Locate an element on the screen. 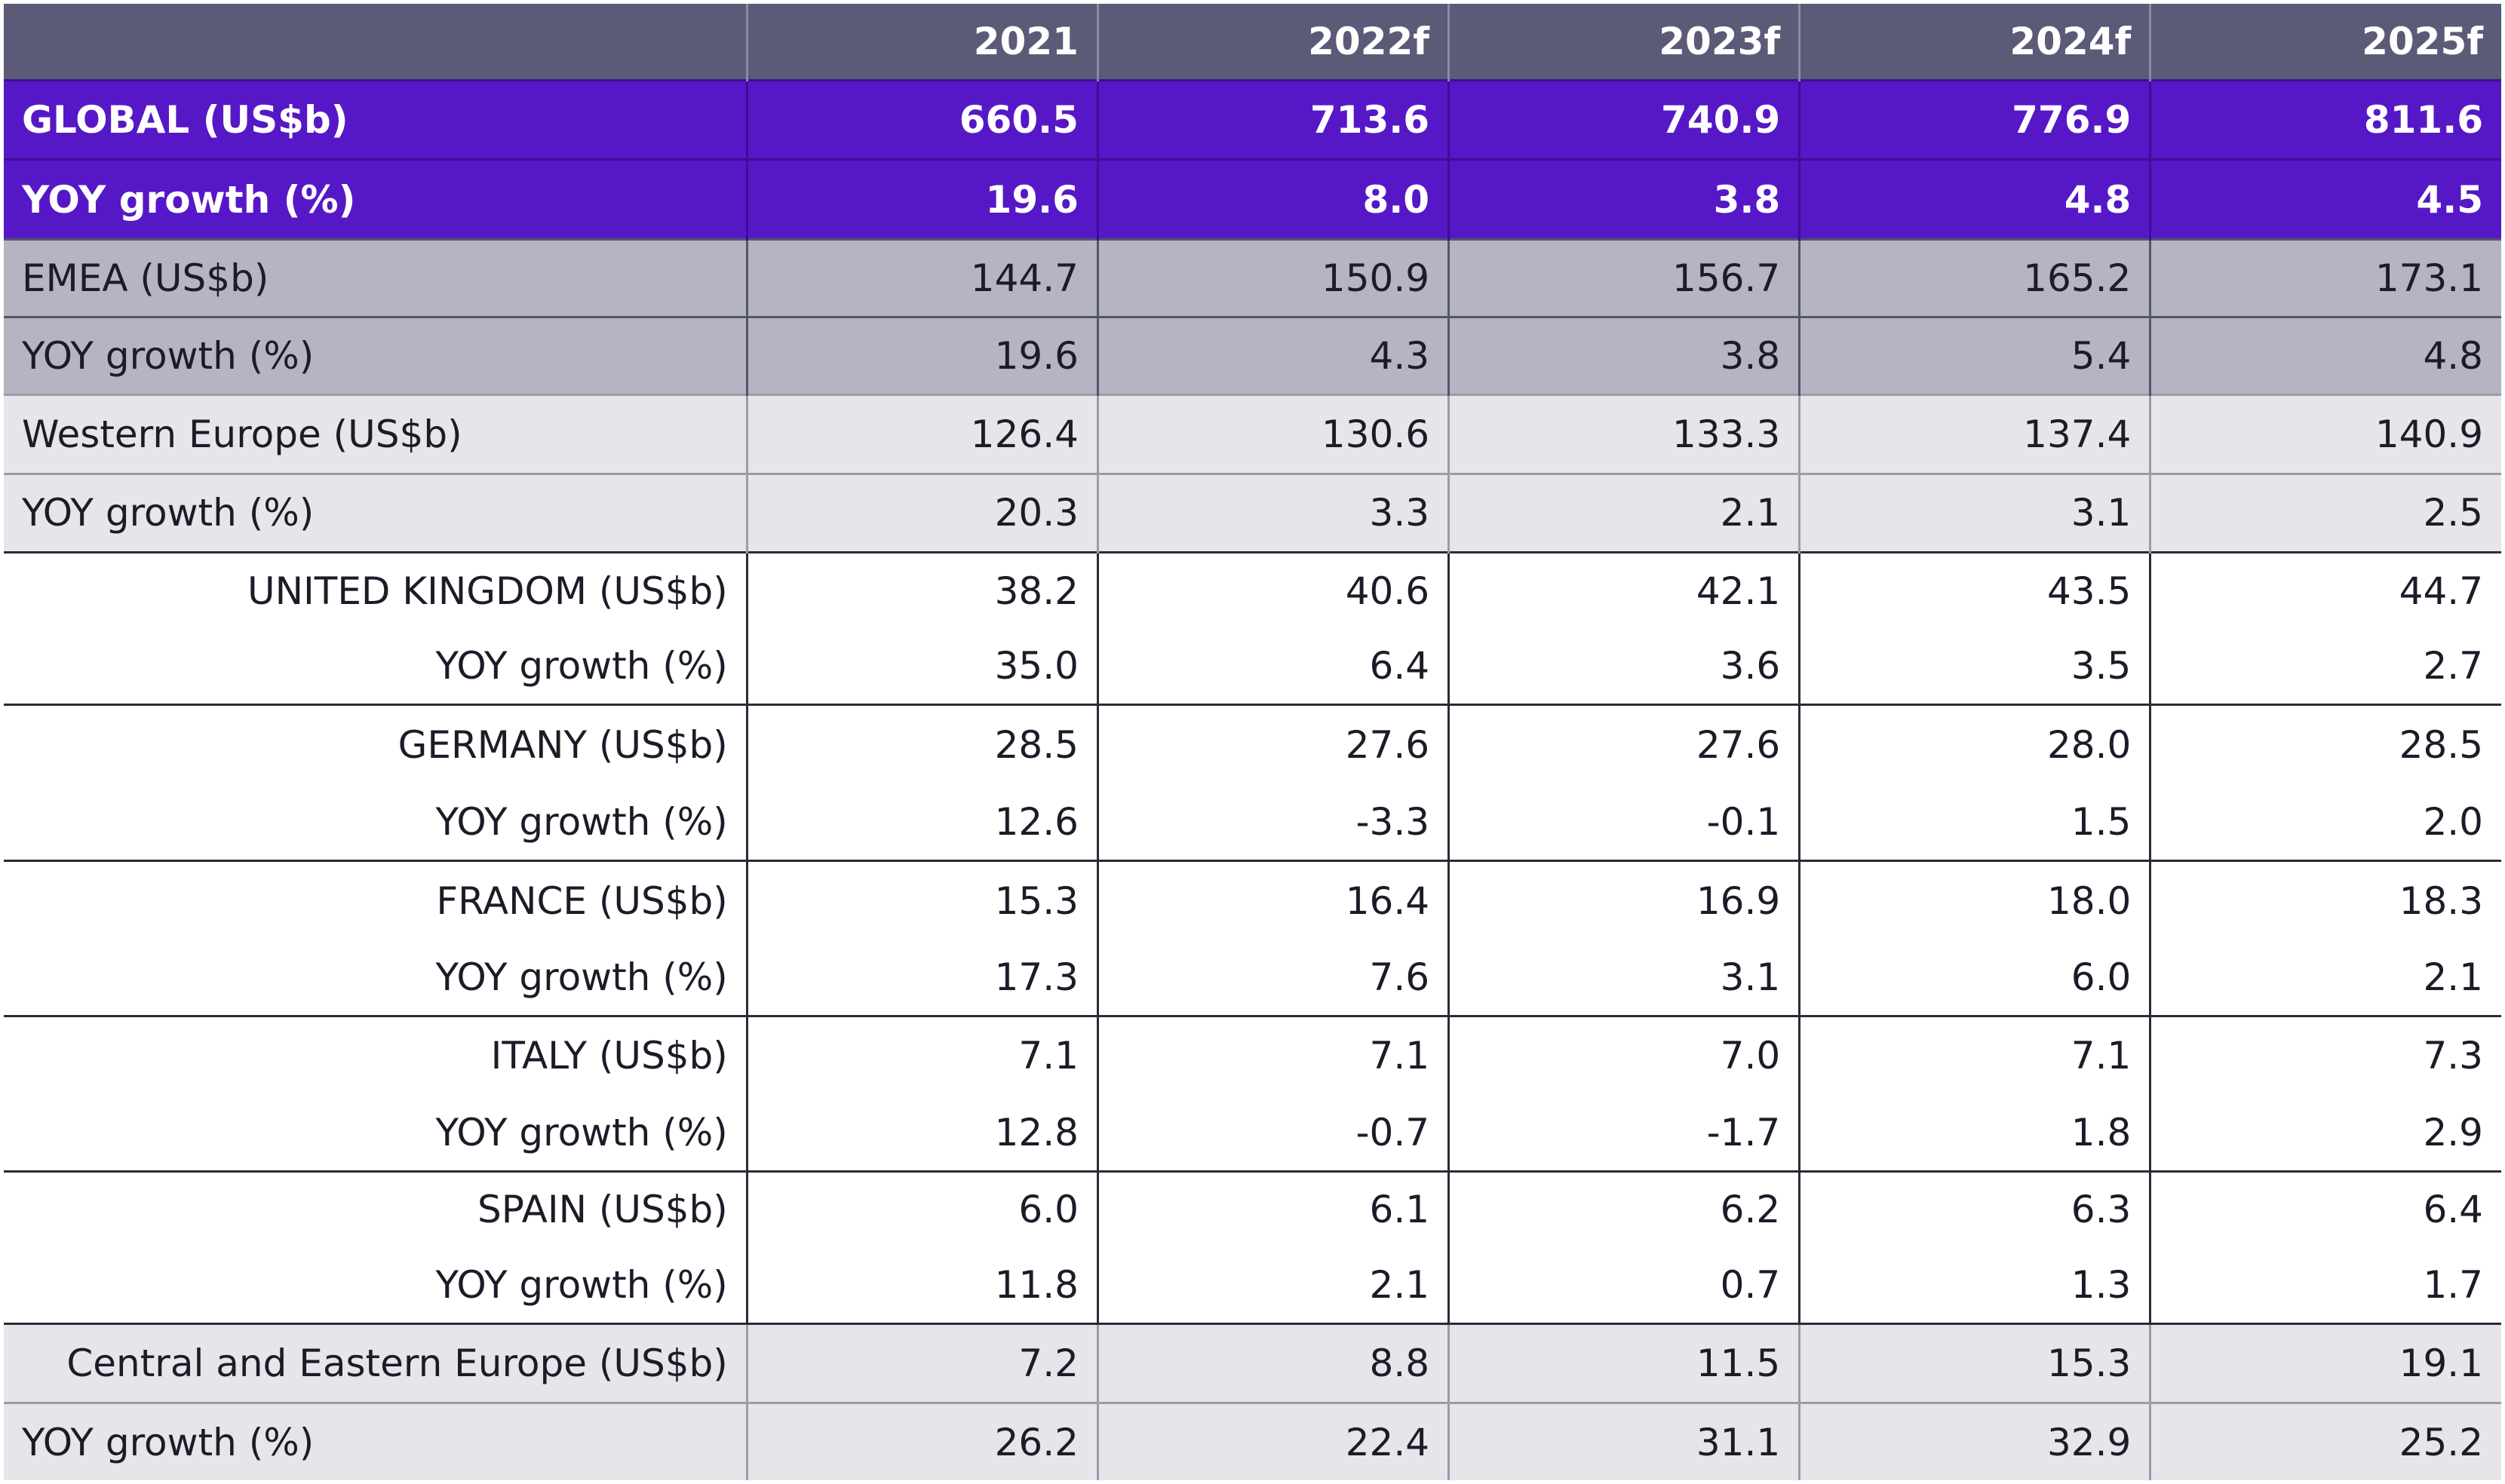 Image resolution: width=2505 pixels, height=1484 pixels. table-row: YOY growth (%) 26.2 22.4 31.1 32.9 25.2 is located at coordinates (1252, 1441).